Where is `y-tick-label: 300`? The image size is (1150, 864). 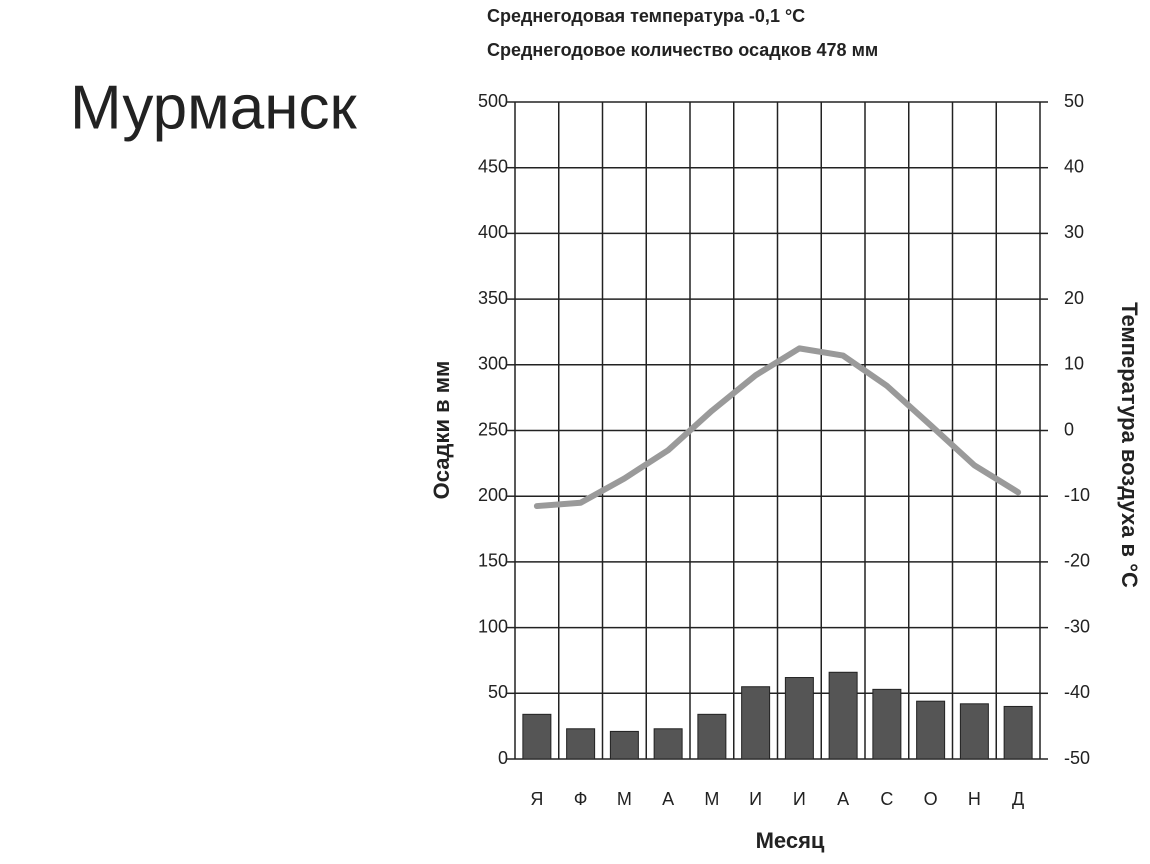
y-tick-label: 300 is located at coordinates (493, 364).